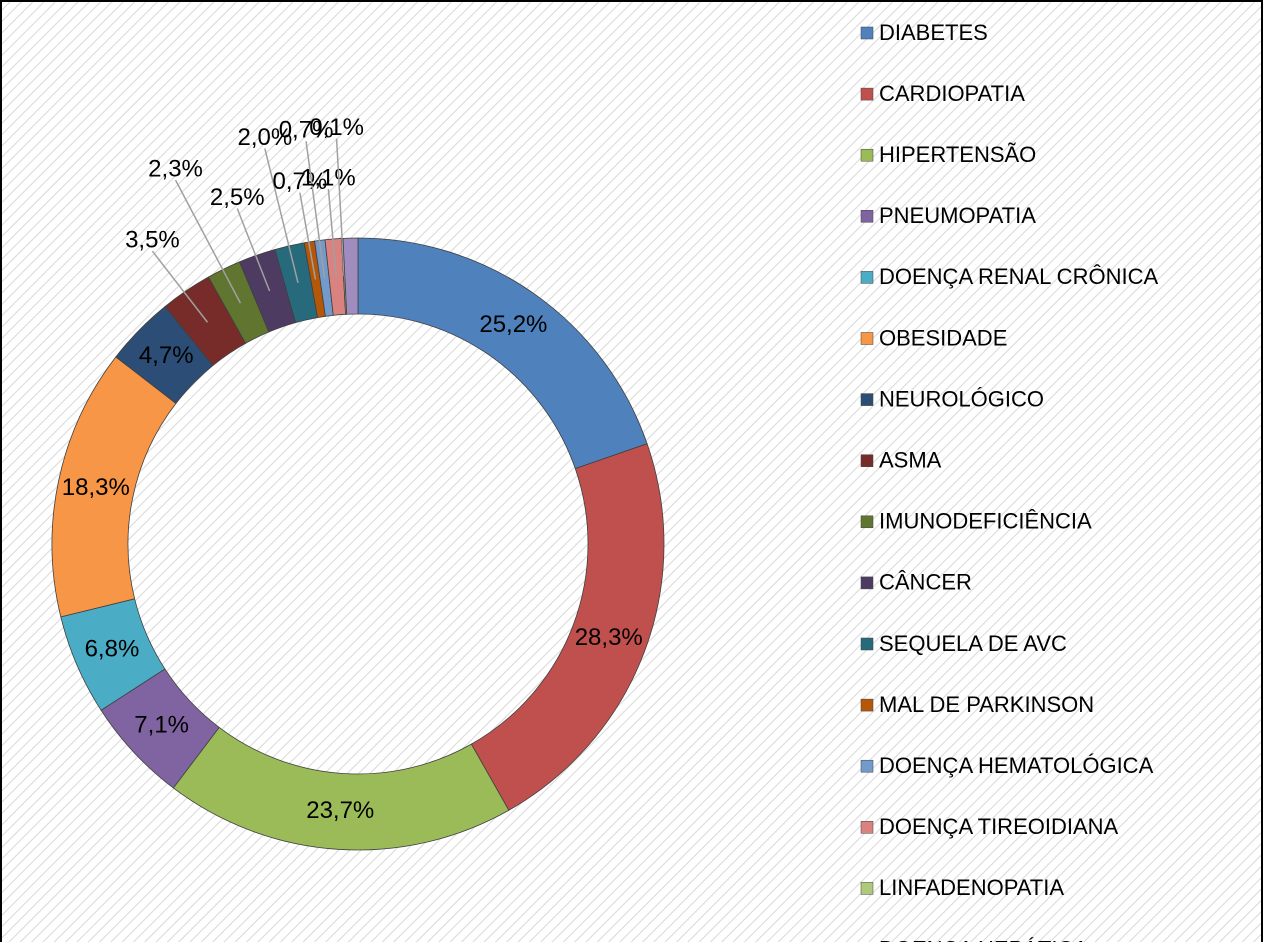  I want to click on data-label: 28,3%, so click(609, 637).